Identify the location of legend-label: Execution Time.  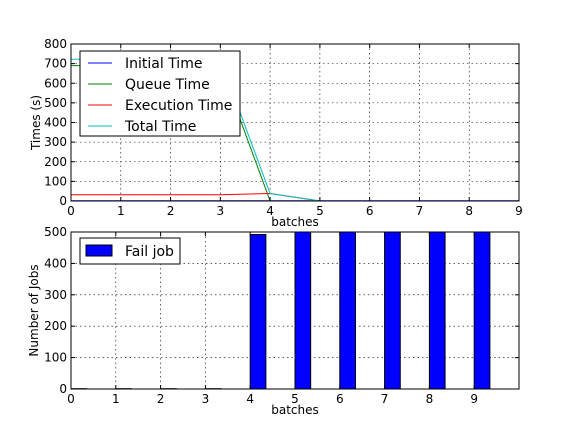
(178, 106).